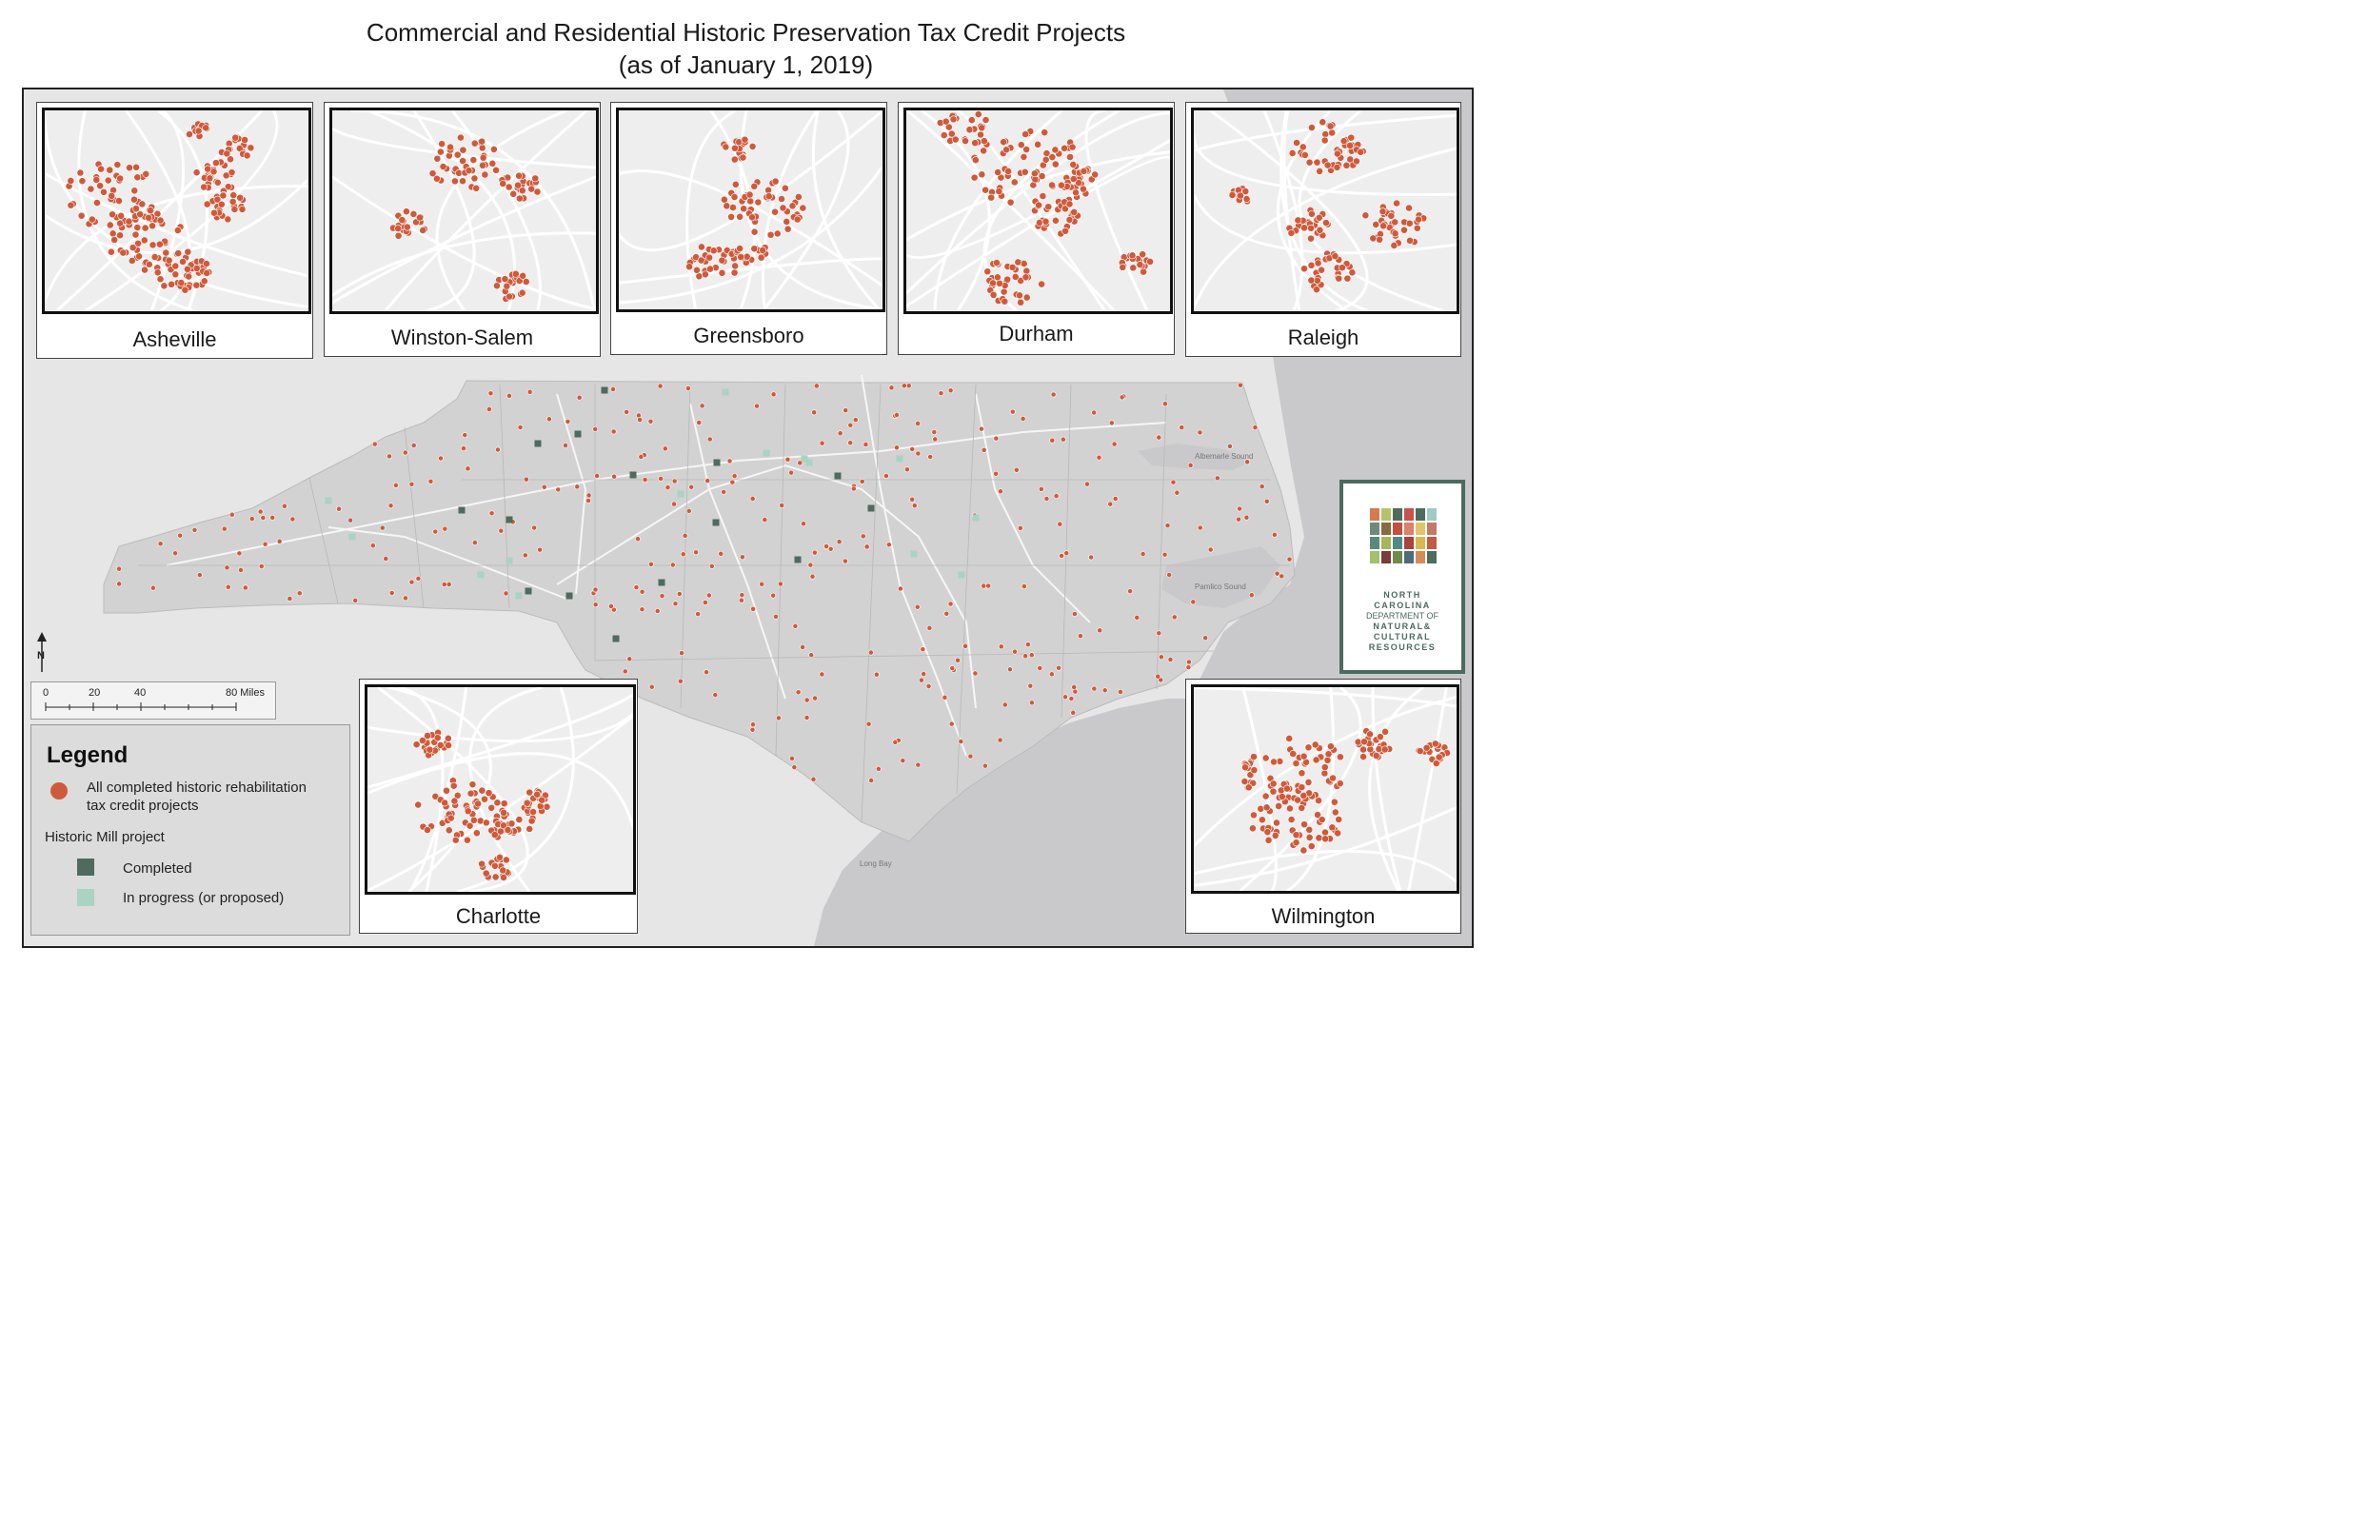 This screenshot has width=2380, height=1540. What do you see at coordinates (1325, 789) in the screenshot?
I see `inset-roads` at bounding box center [1325, 789].